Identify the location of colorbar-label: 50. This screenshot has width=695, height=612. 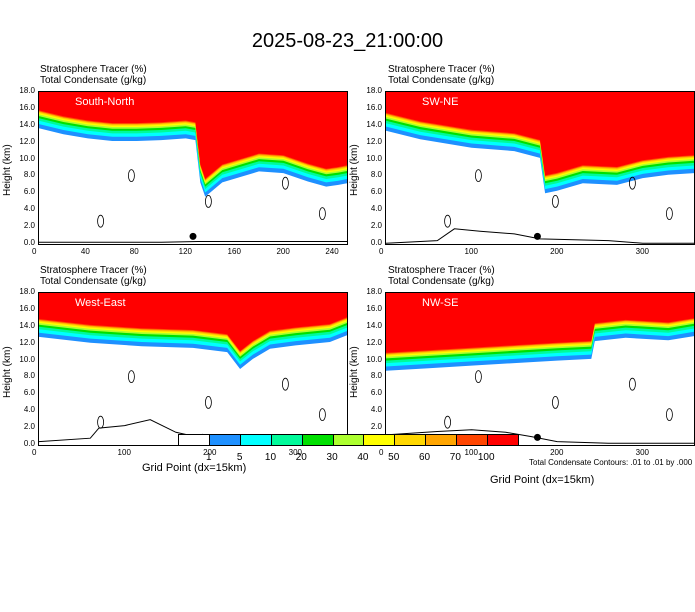
(394, 457).